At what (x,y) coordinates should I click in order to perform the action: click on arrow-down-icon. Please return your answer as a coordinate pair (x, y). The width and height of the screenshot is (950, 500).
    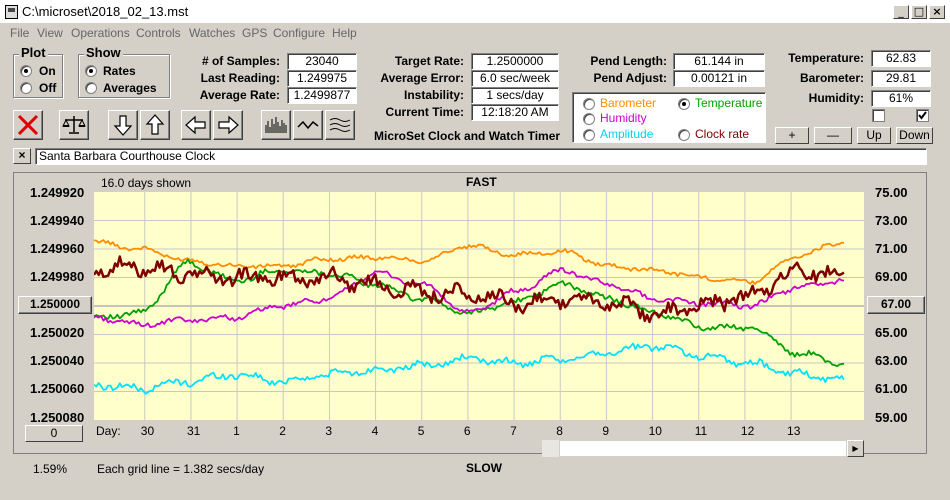
    Looking at the image, I should click on (123, 125).